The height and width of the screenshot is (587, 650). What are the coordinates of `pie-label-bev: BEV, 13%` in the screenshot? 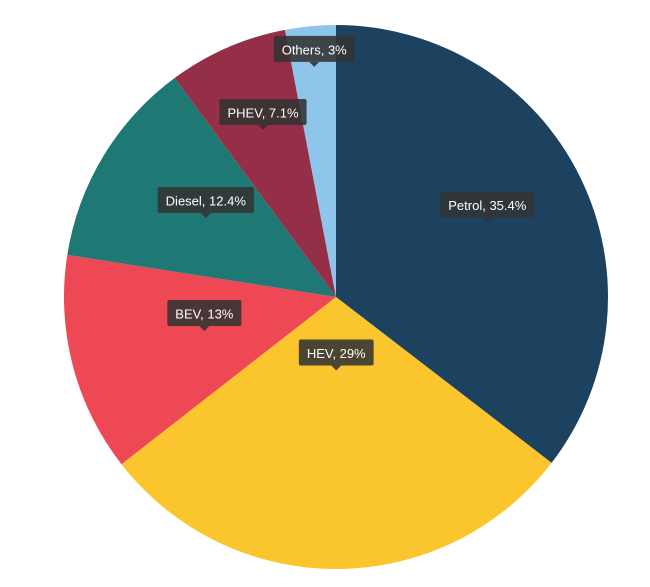 It's located at (204, 316).